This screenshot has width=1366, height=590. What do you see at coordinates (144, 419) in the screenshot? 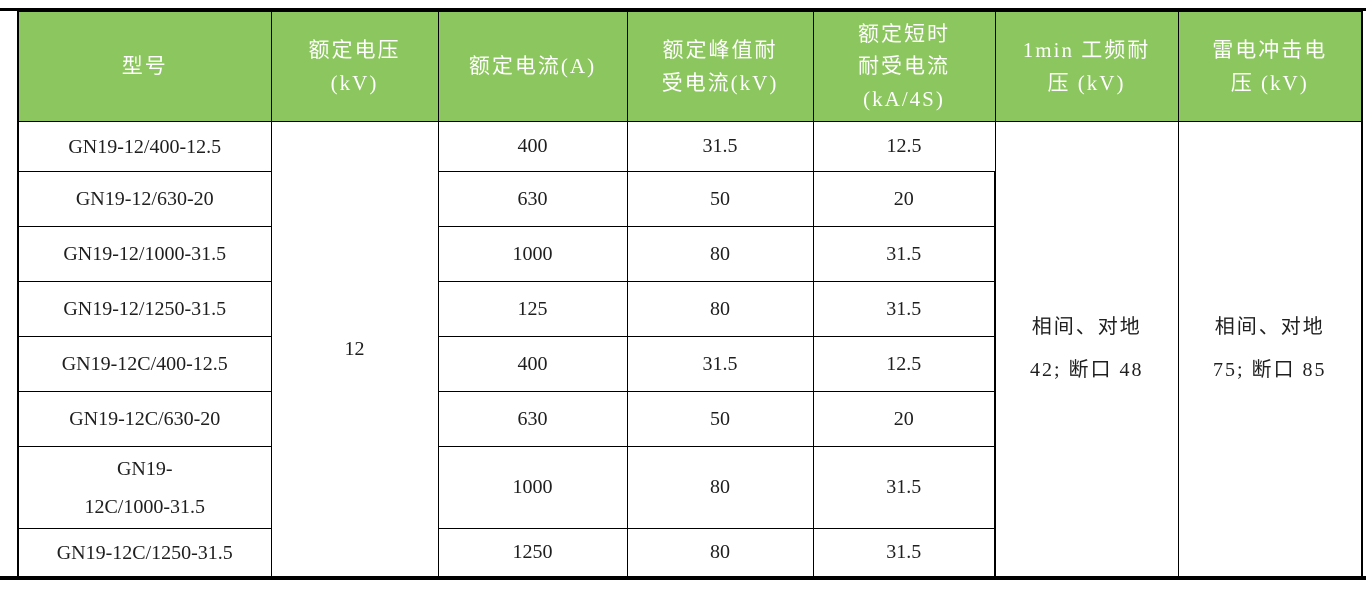
I see `model-cell: GN19-12C/630-20` at bounding box center [144, 419].